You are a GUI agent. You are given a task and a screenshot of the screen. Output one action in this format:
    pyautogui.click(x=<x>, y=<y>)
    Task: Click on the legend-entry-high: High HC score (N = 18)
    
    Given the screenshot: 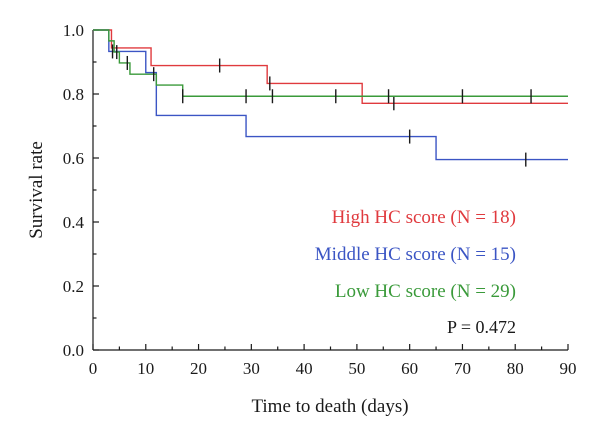 What is the action you would take?
    pyautogui.click(x=424, y=217)
    